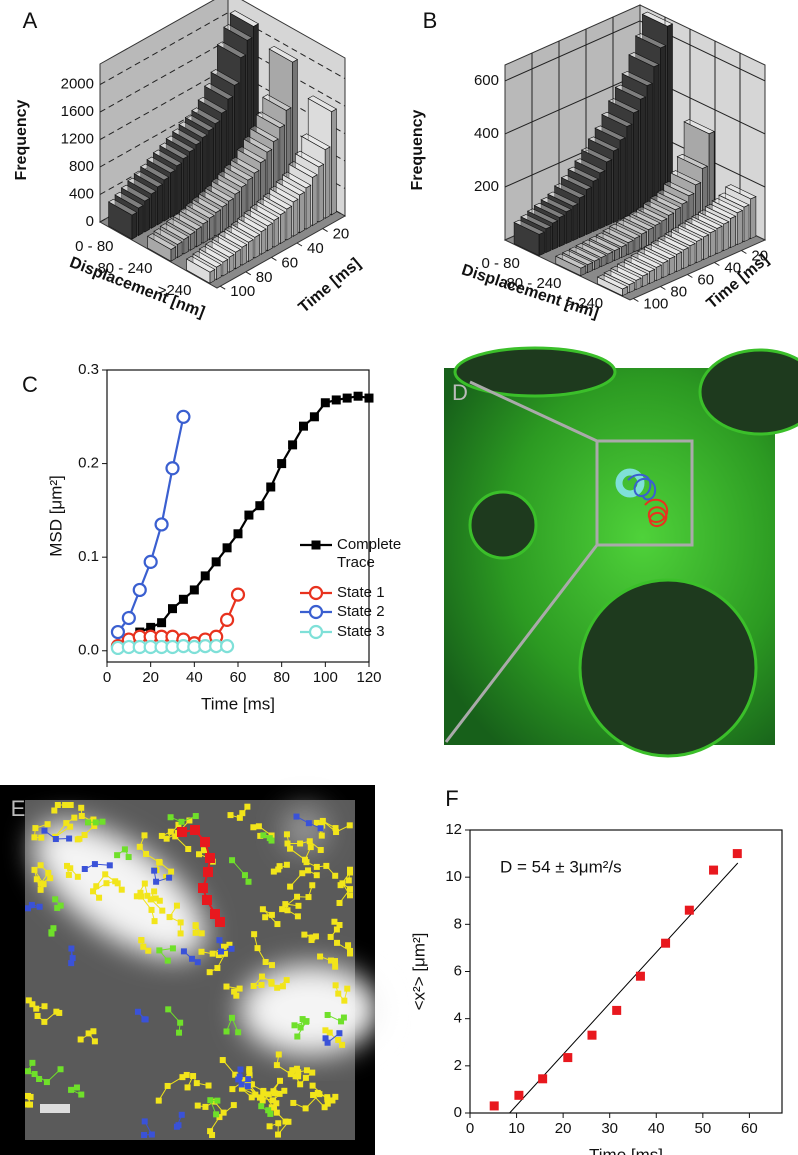 This screenshot has height=1155, width=798. I want to click on x-axis-title: Time [ms], so click(330, 285).